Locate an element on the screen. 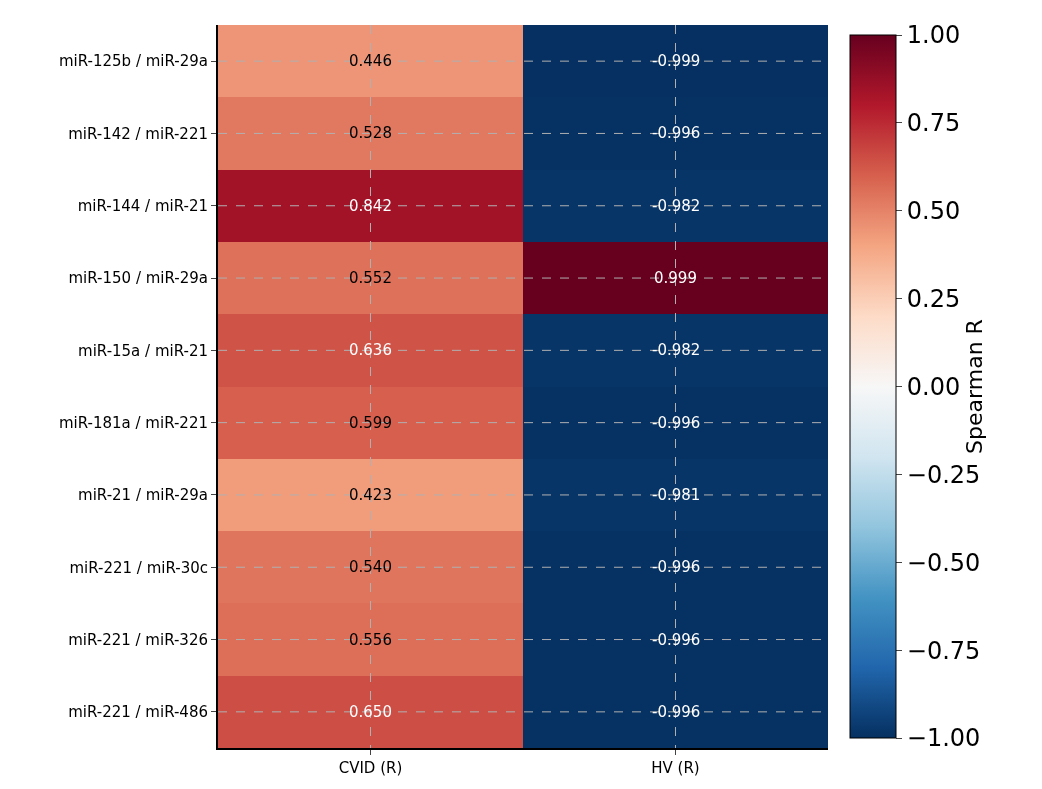 This screenshot has width=1042, height=789. y-tick-label: miR-142 / miR-221 is located at coordinates (138, 133).